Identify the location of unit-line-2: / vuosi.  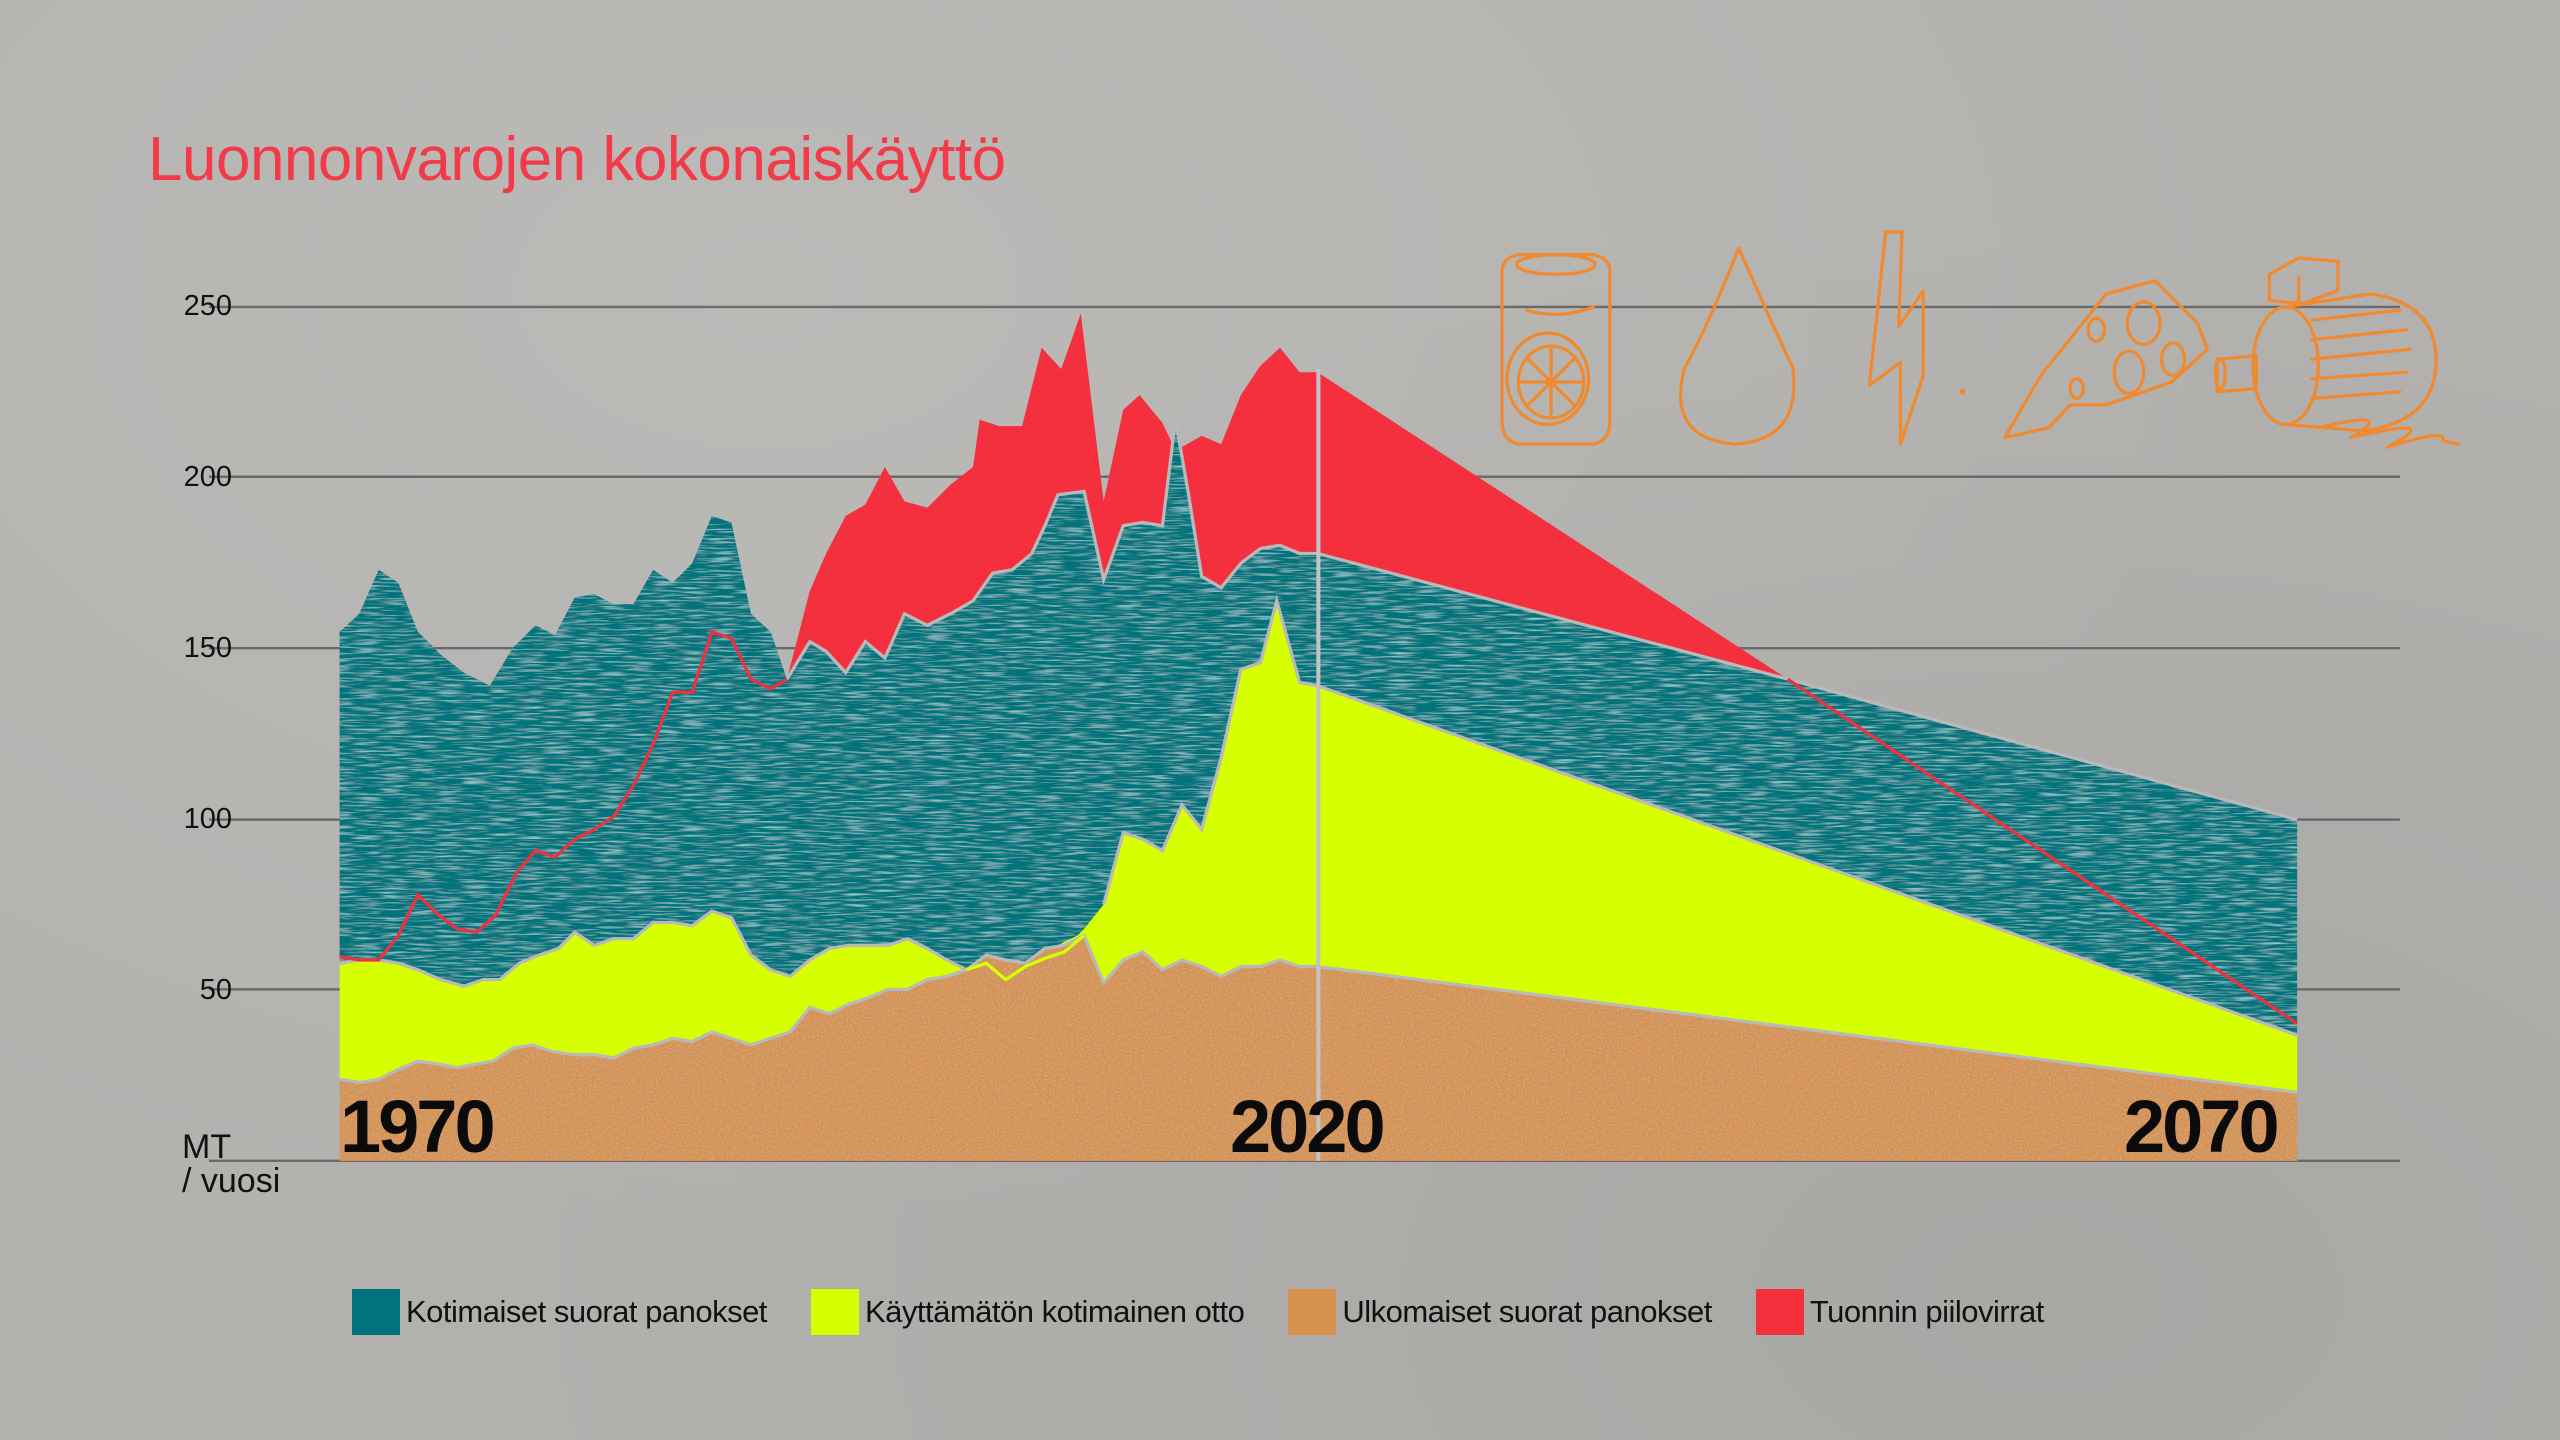
(231, 1181).